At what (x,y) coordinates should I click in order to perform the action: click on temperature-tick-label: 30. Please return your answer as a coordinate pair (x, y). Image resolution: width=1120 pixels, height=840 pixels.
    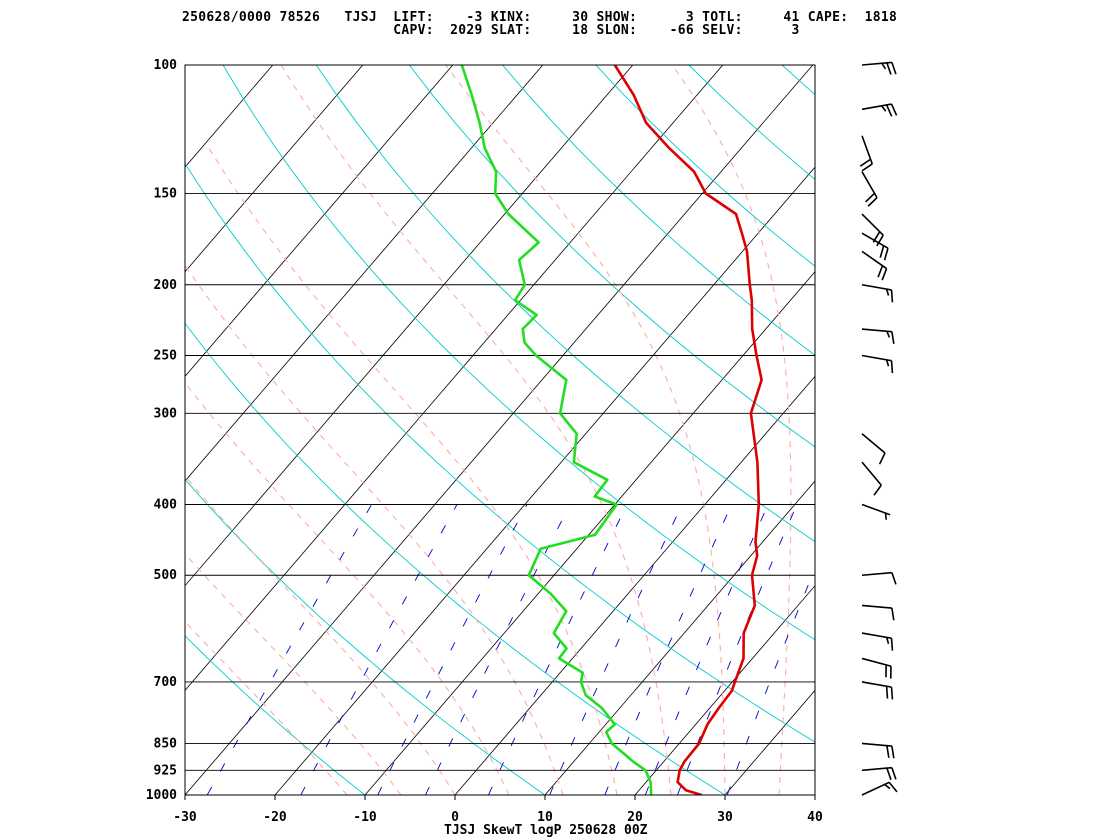
    Looking at the image, I should click on (725, 817).